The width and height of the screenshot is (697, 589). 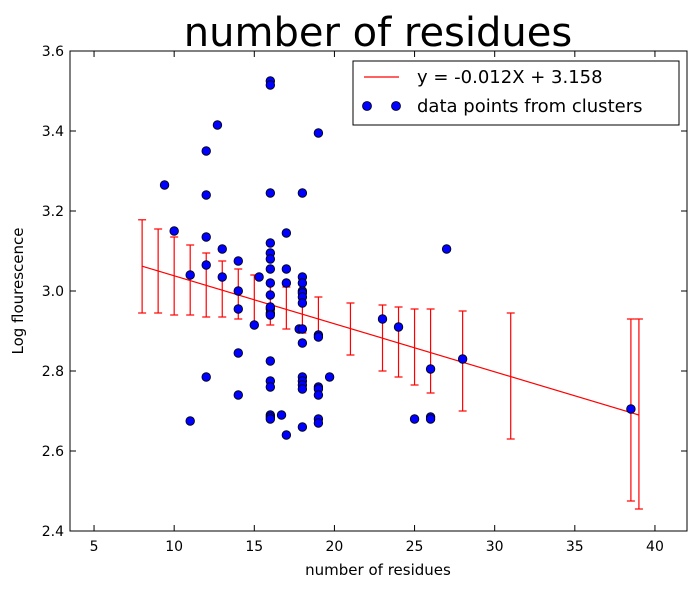 What do you see at coordinates (529, 106) in the screenshot?
I see `legend-label-points: data points from clusters` at bounding box center [529, 106].